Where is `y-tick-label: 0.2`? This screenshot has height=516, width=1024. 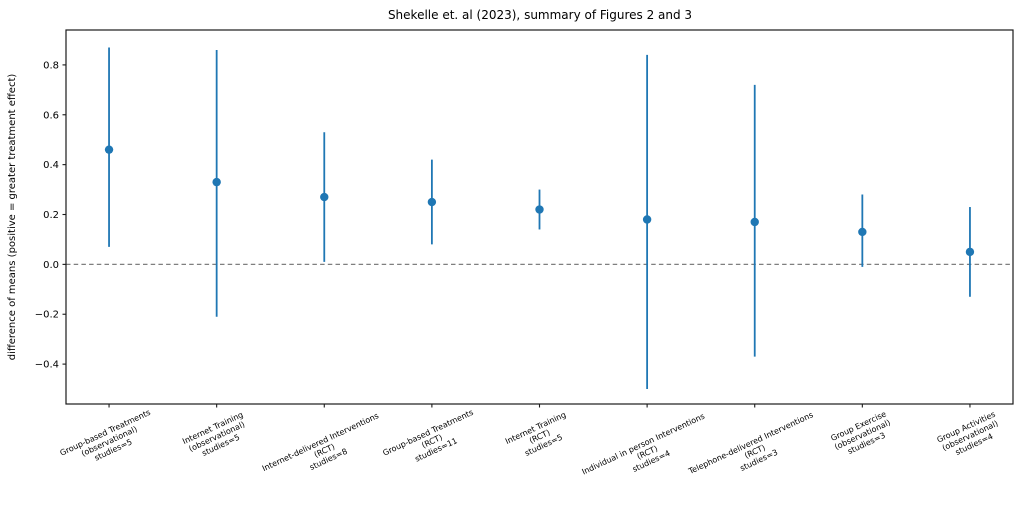 y-tick-label: 0.2 is located at coordinates (51, 215).